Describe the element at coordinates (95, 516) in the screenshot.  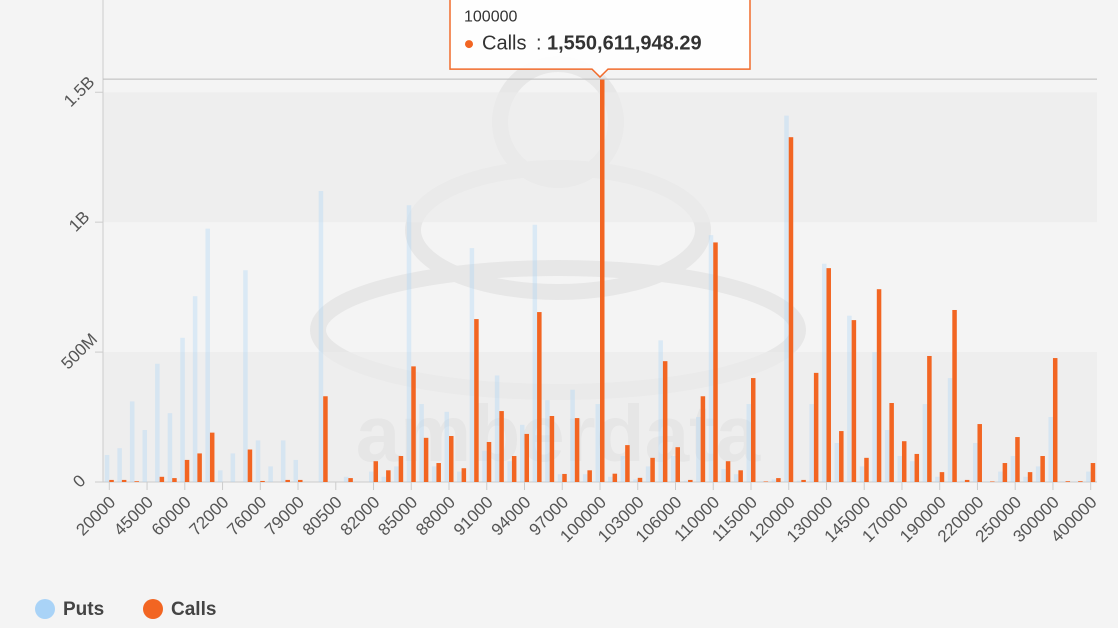
I see `x-tick-label: 20000` at that location.